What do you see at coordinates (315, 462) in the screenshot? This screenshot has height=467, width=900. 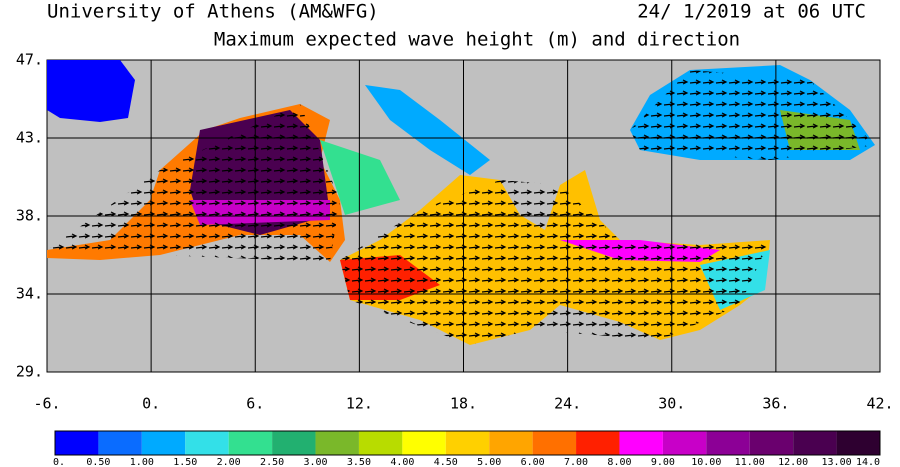 I see `colorbar-label: 3.00` at bounding box center [315, 462].